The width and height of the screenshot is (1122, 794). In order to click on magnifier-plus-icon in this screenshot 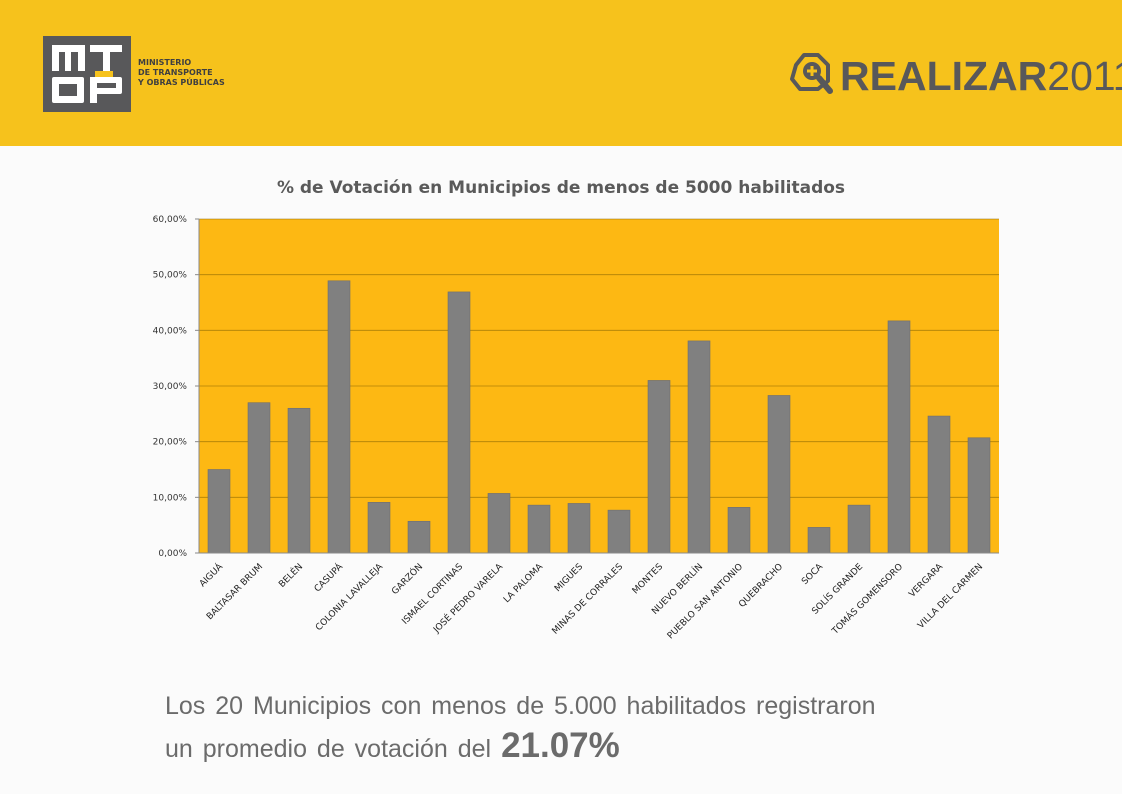, I will do `click(811, 73)`.